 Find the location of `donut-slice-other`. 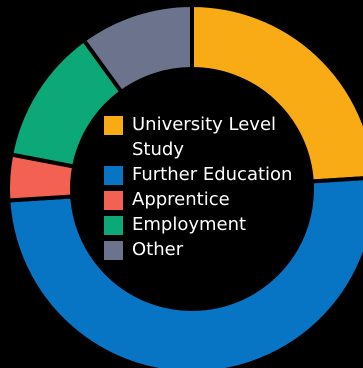

donut-slice-other is located at coordinates (137, 48).